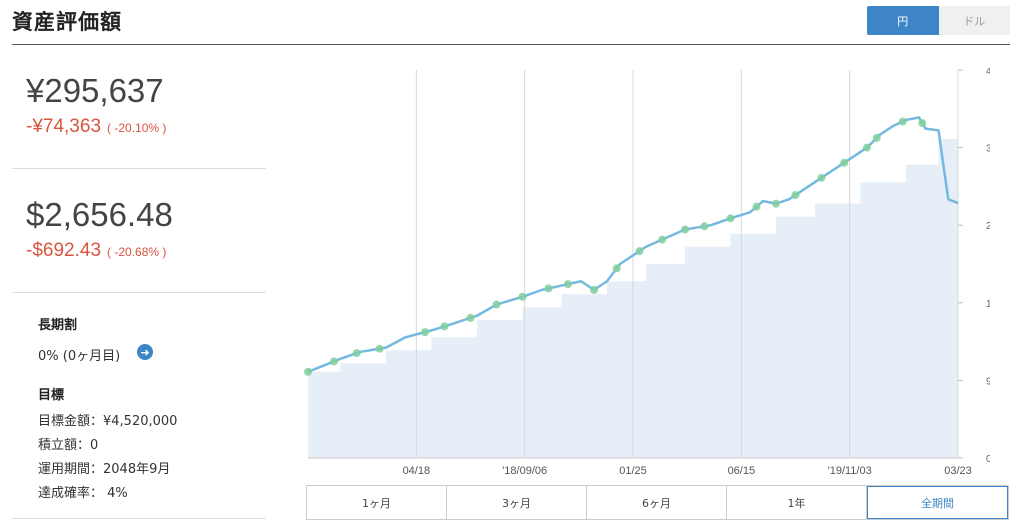 The width and height of the screenshot is (1024, 527). Describe the element at coordinates (108, 421) in the screenshot. I see `goal-target-amount: 目標金額：¥4,520,000` at that location.